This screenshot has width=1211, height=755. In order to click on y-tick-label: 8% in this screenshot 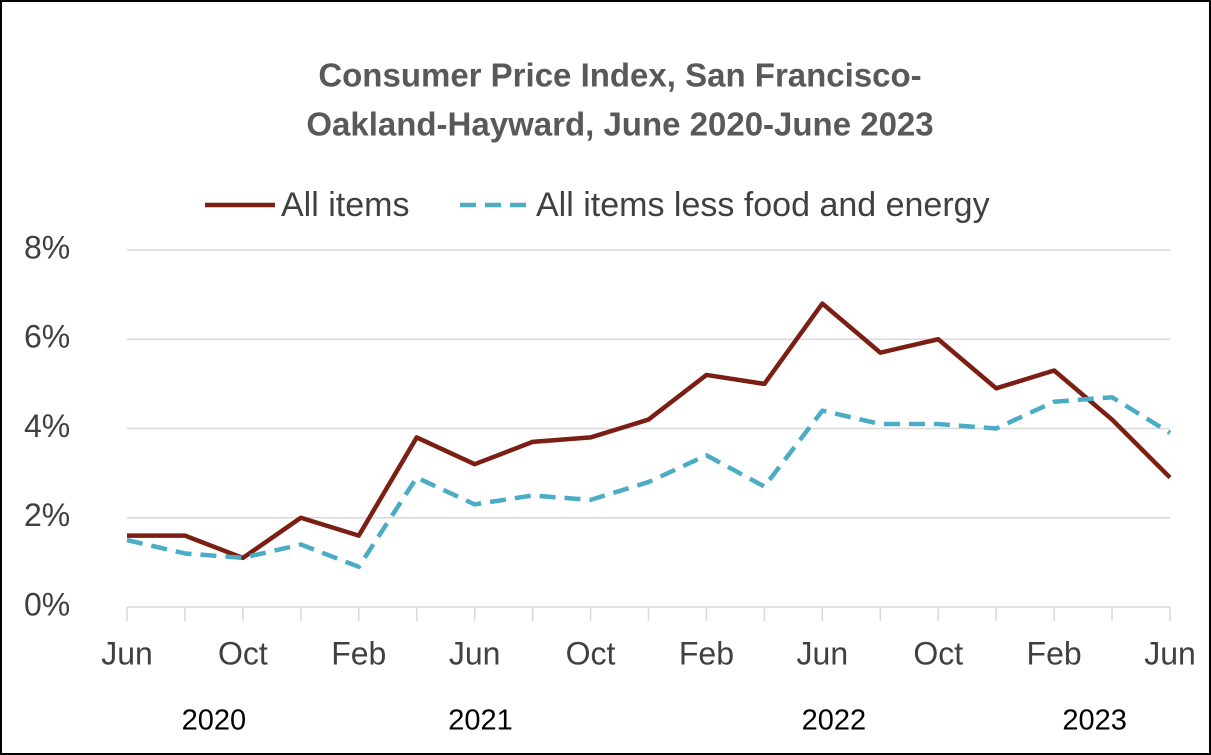, I will do `click(47, 247)`.